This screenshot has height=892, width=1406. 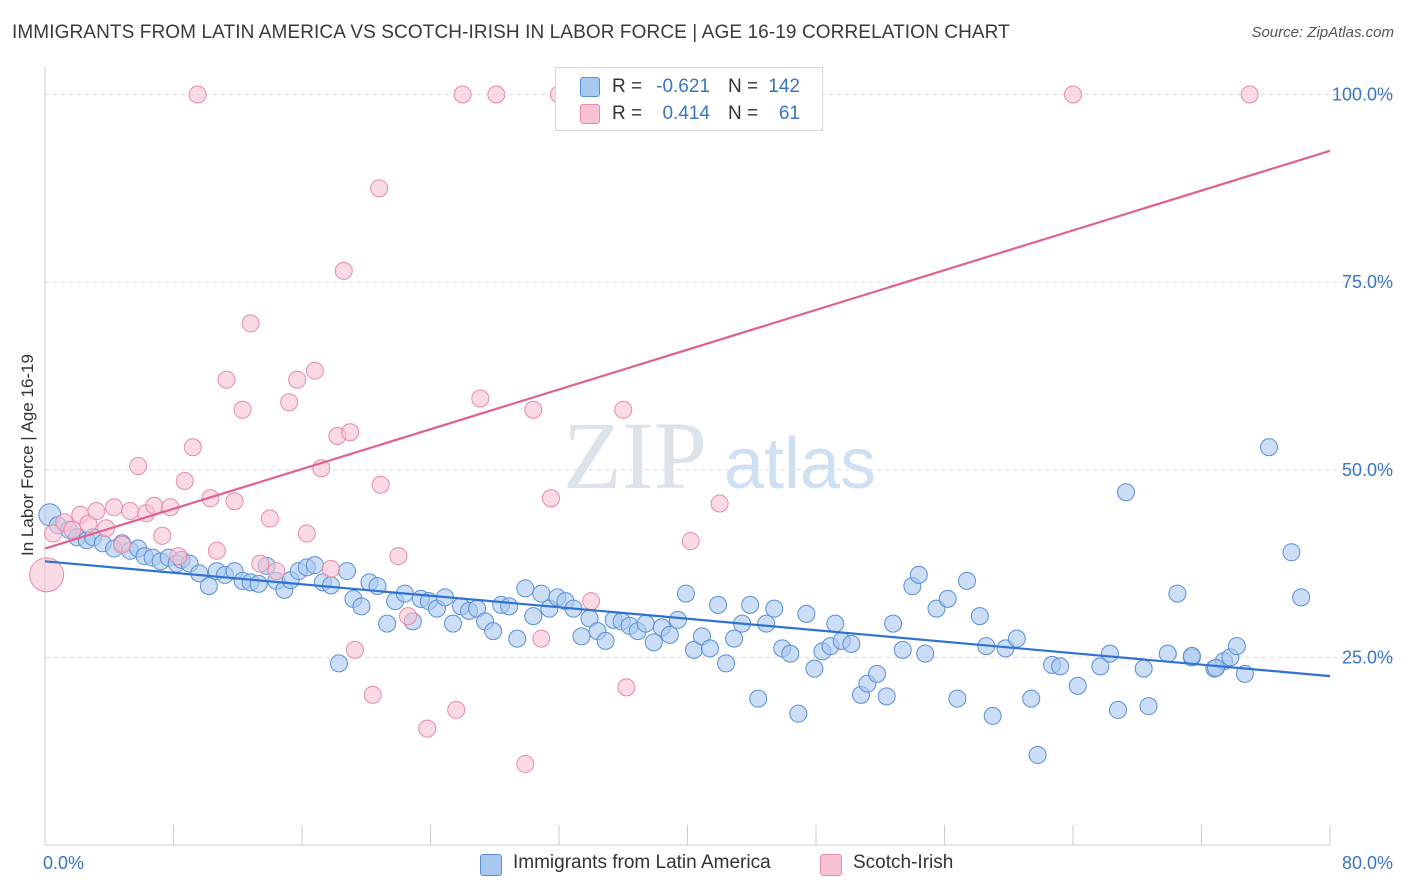 What do you see at coordinates (800, 464) in the screenshot?
I see `watermark-atlas: atlas` at bounding box center [800, 464].